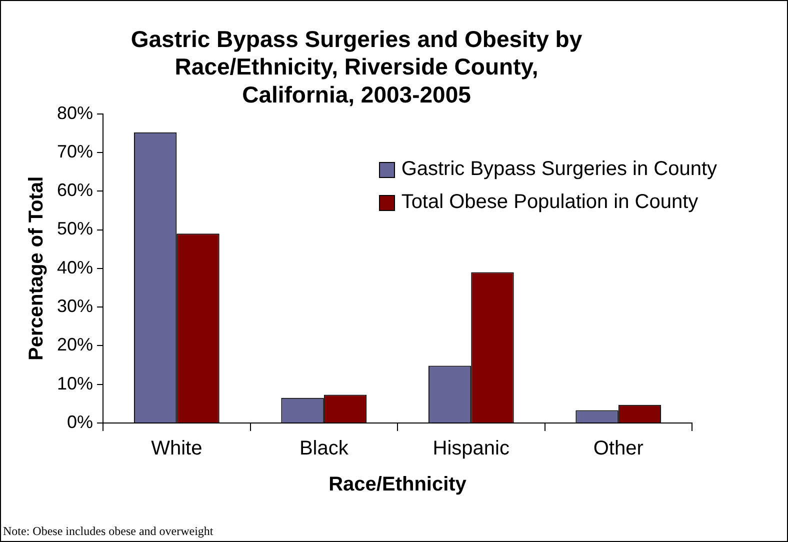  Describe the element at coordinates (75, 306) in the screenshot. I see `y-tick-label: 30%` at that location.